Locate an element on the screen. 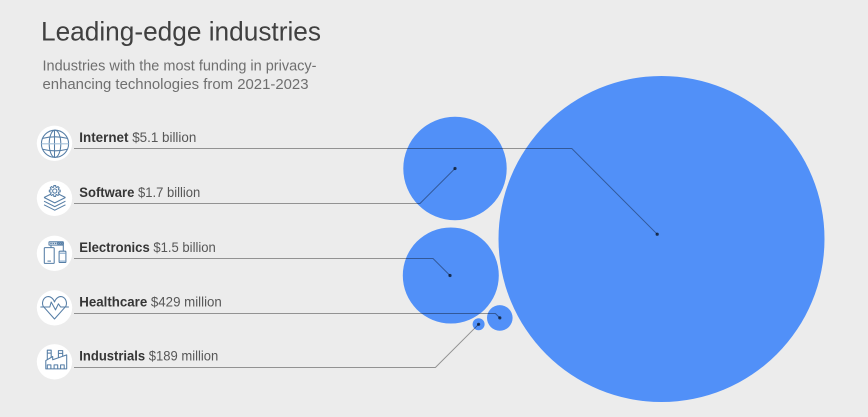 This screenshot has width=868, height=417. svg-text:enhancing technologies from 20: enhancing technologies from 2021-2023 is located at coordinates (176, 85).